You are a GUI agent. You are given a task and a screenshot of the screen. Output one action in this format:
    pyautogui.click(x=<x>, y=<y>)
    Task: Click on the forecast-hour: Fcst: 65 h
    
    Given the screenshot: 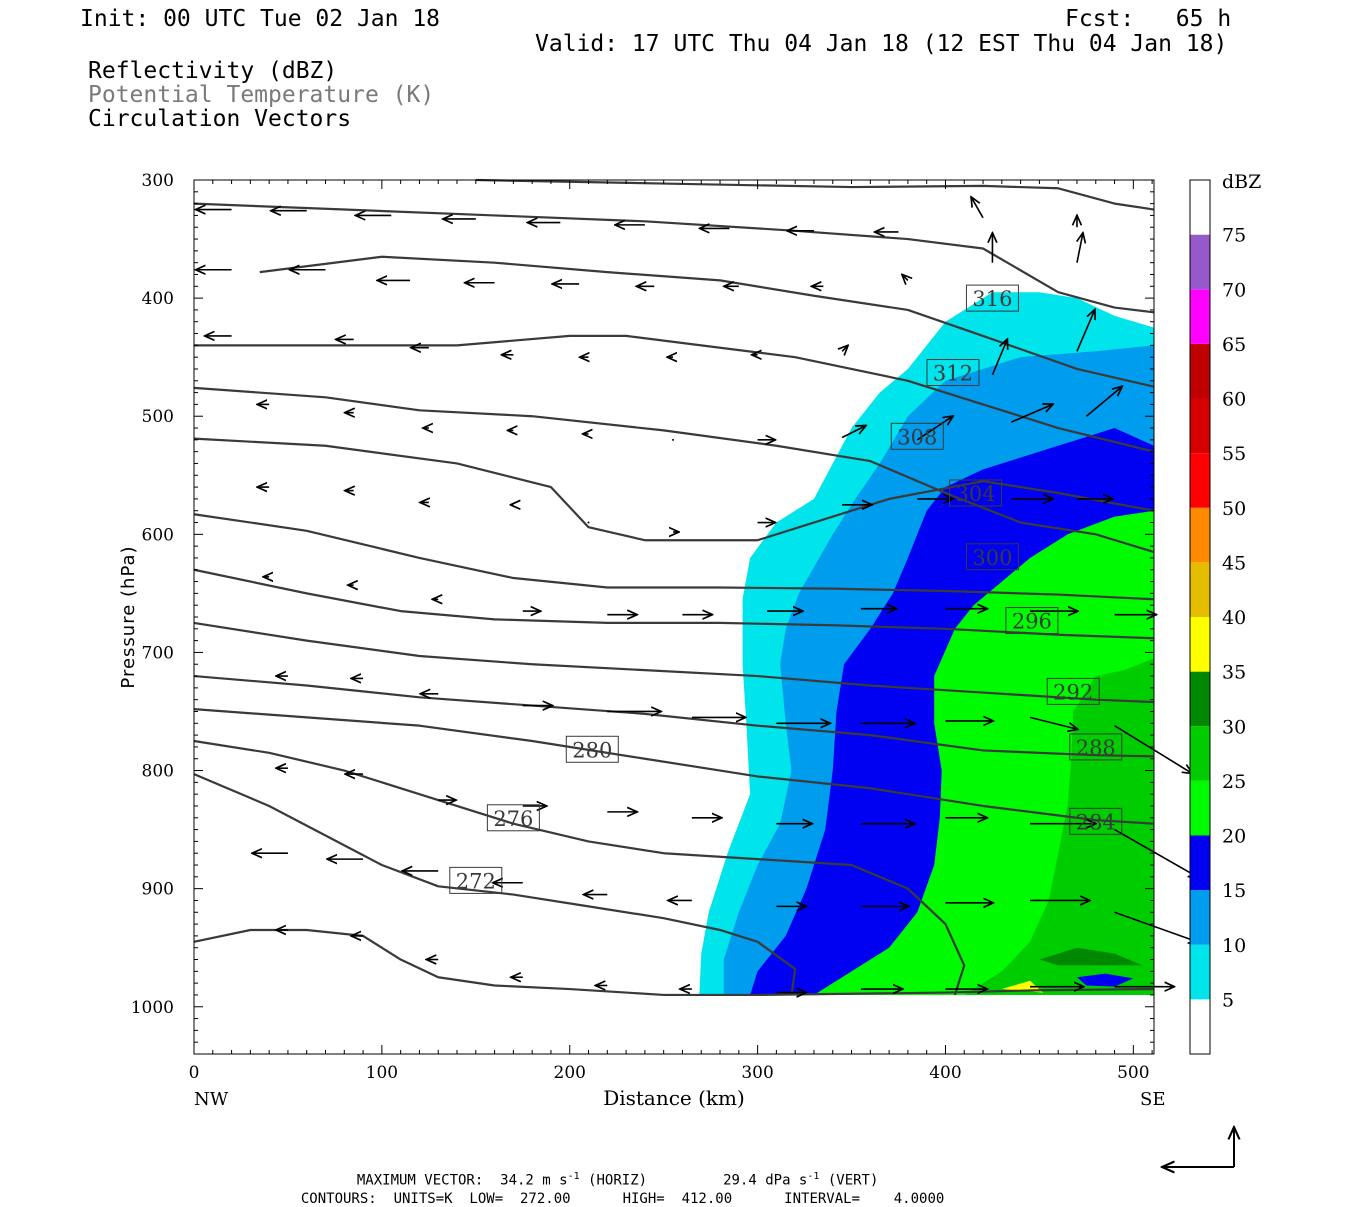 What is the action you would take?
    pyautogui.click(x=1148, y=19)
    